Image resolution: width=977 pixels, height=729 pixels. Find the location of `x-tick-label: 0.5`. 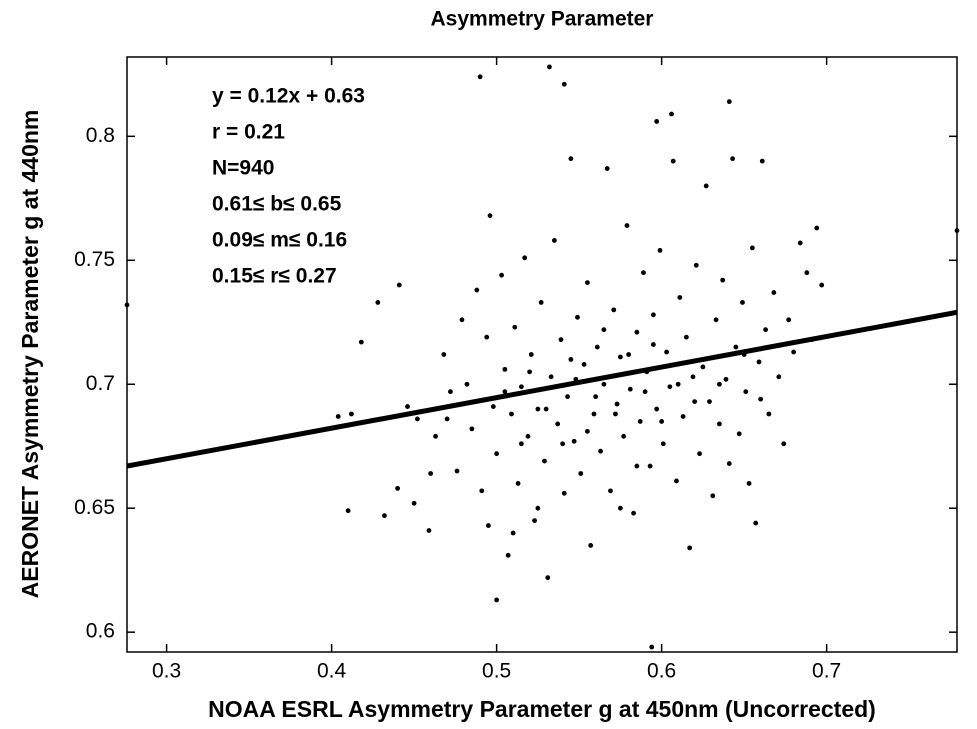

x-tick-label: 0.5 is located at coordinates (496, 671).